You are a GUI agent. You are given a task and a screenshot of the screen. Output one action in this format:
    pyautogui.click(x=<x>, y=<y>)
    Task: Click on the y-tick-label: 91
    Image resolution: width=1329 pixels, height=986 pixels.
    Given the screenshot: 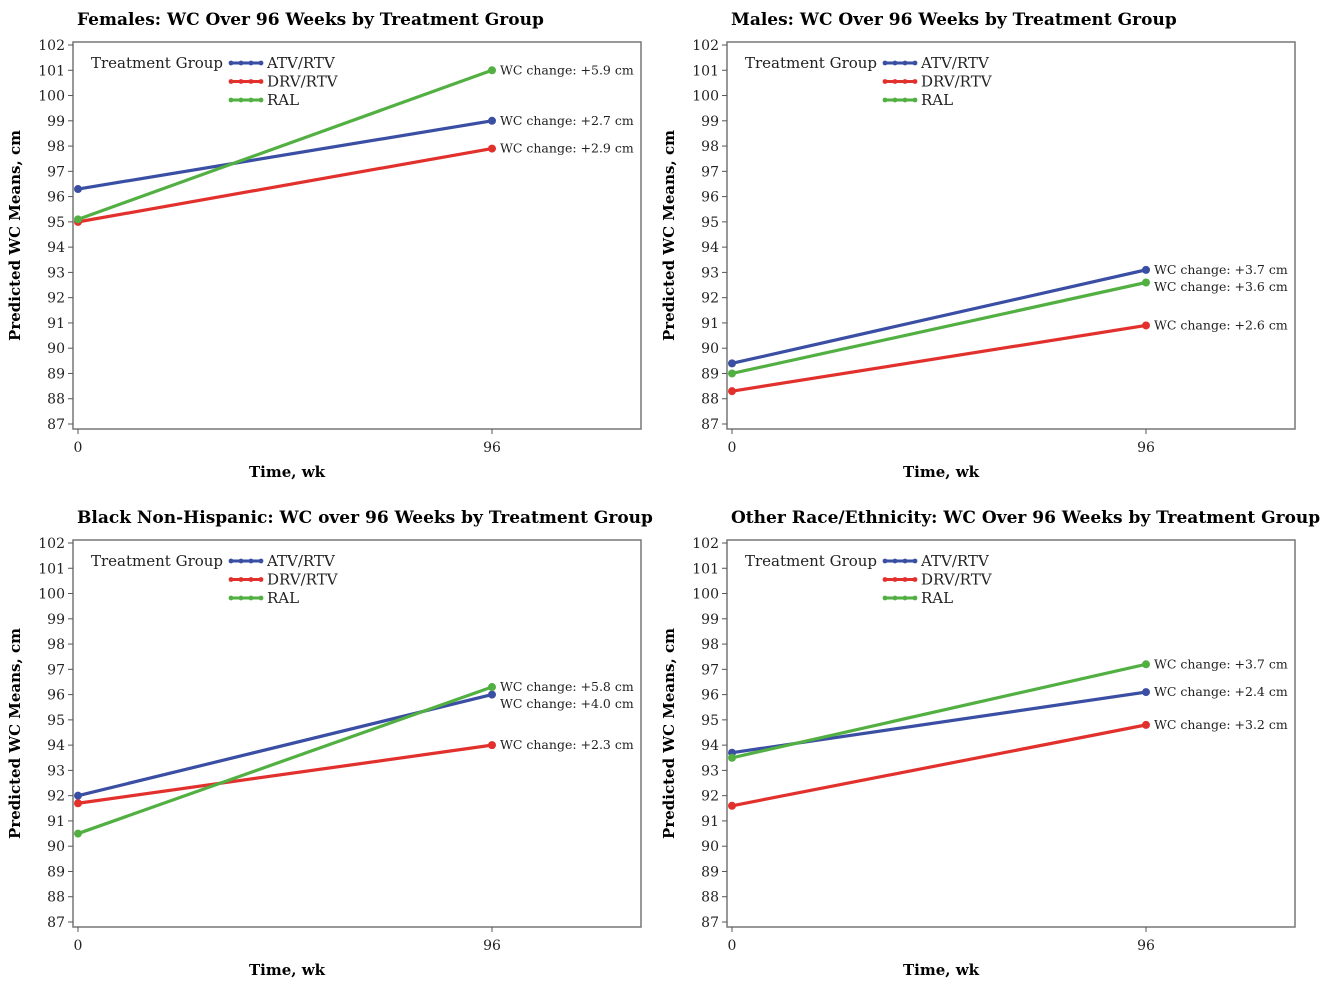 What is the action you would take?
    pyautogui.click(x=710, y=324)
    